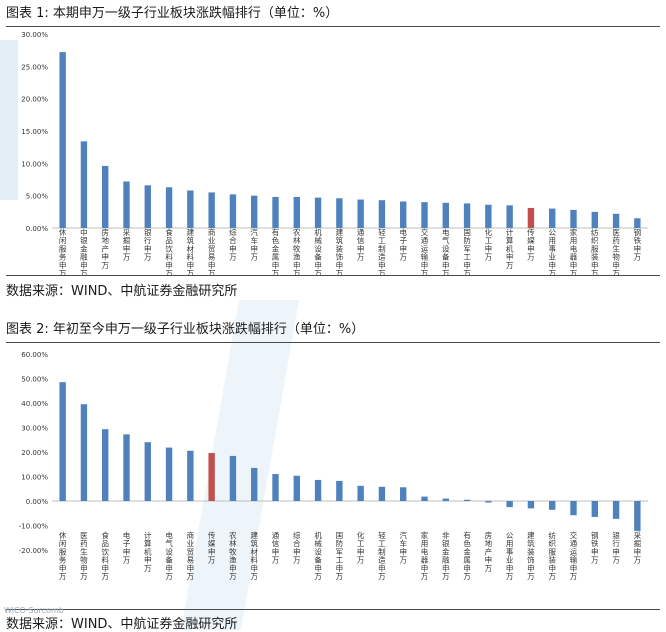 The width and height of the screenshot is (666, 632). Describe the element at coordinates (127, 244) in the screenshot. I see `chart1-category-label: 采掘申万` at that location.